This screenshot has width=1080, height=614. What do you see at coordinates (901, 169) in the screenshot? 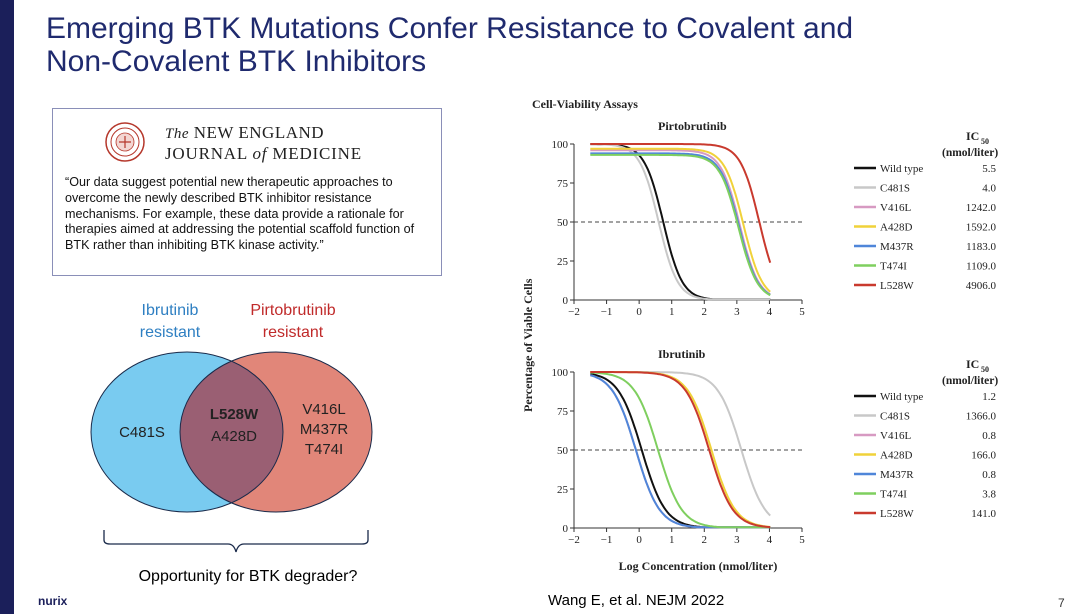
I see `panel-pirtobrutinib-legend-label: Wild type` at bounding box center [901, 169].